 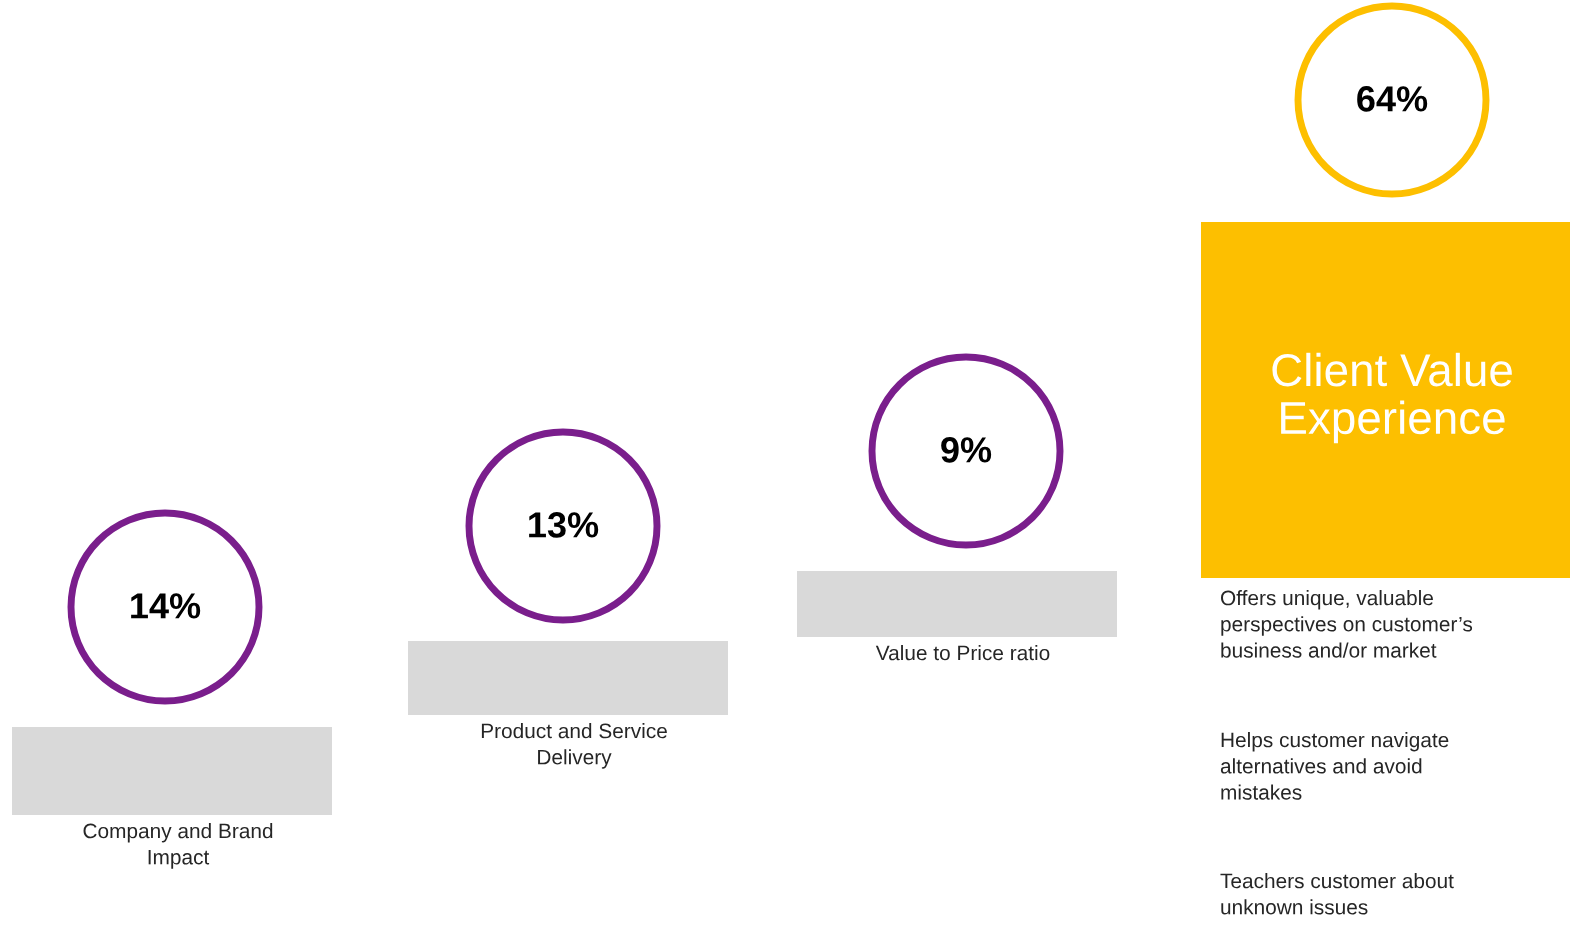 What do you see at coordinates (962, 653) in the screenshot?
I see `category-label: Value to Price ratio` at bounding box center [962, 653].